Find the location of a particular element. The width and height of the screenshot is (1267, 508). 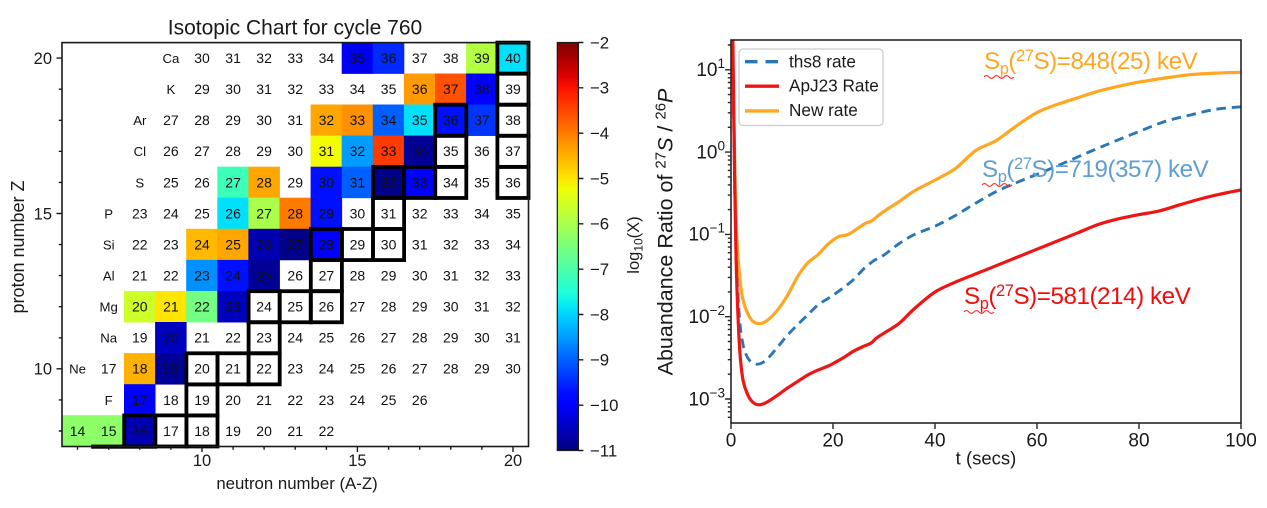

svg-text: 0 is located at coordinates (731, 441).